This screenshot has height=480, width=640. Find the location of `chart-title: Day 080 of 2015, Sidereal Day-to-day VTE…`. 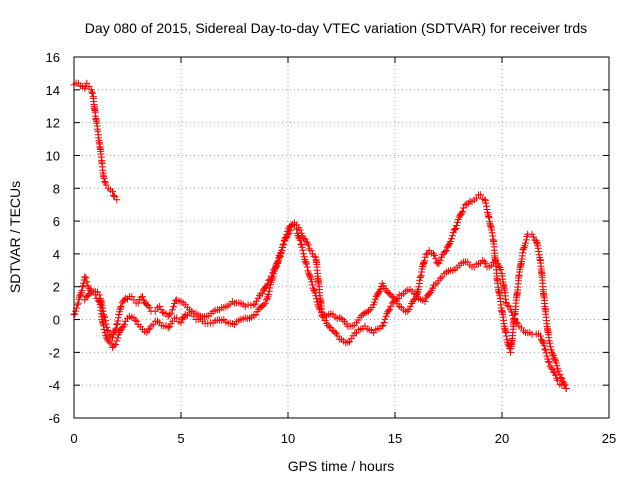

chart-title: Day 080 of 2015, Sidereal Day-to-day VTE… is located at coordinates (336, 28).